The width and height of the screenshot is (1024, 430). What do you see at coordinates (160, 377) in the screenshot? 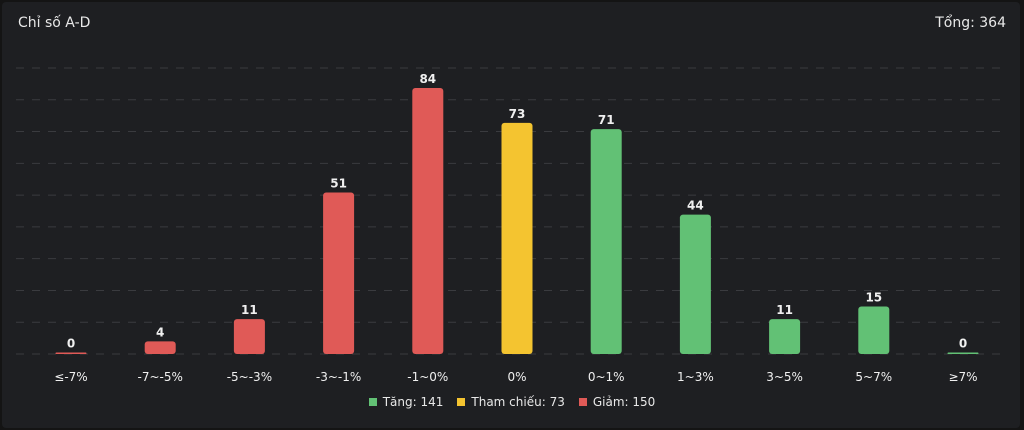
I see `x-tick-label-1: -7~-5%` at bounding box center [160, 377].